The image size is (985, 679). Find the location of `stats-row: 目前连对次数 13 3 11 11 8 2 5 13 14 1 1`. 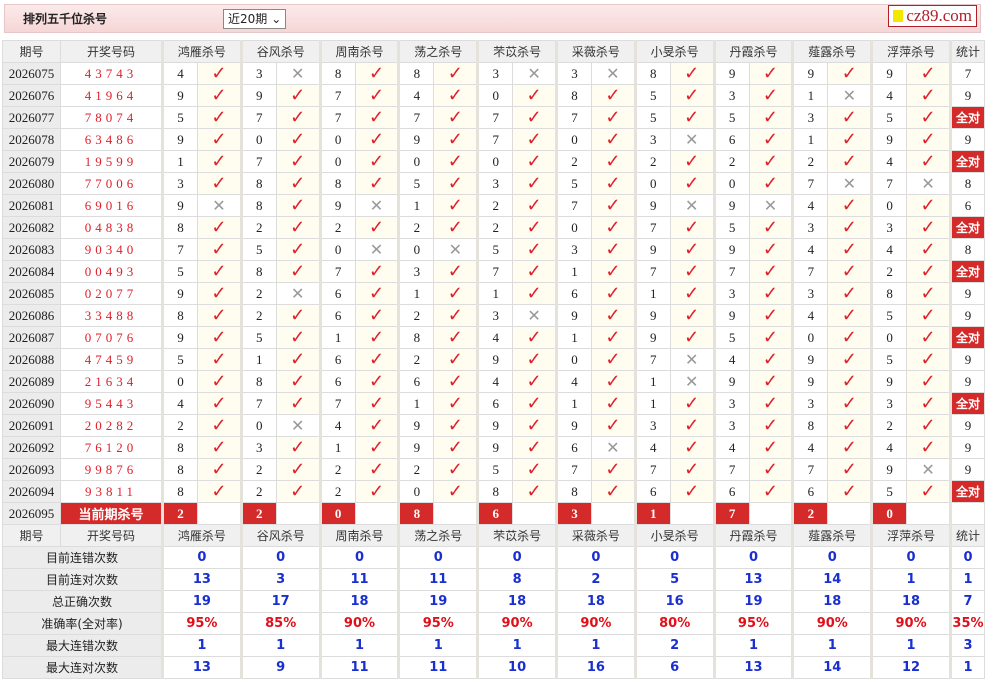

stats-row: 目前连对次数 13 3 11 11 8 2 5 13 14 1 1 is located at coordinates (493, 579).